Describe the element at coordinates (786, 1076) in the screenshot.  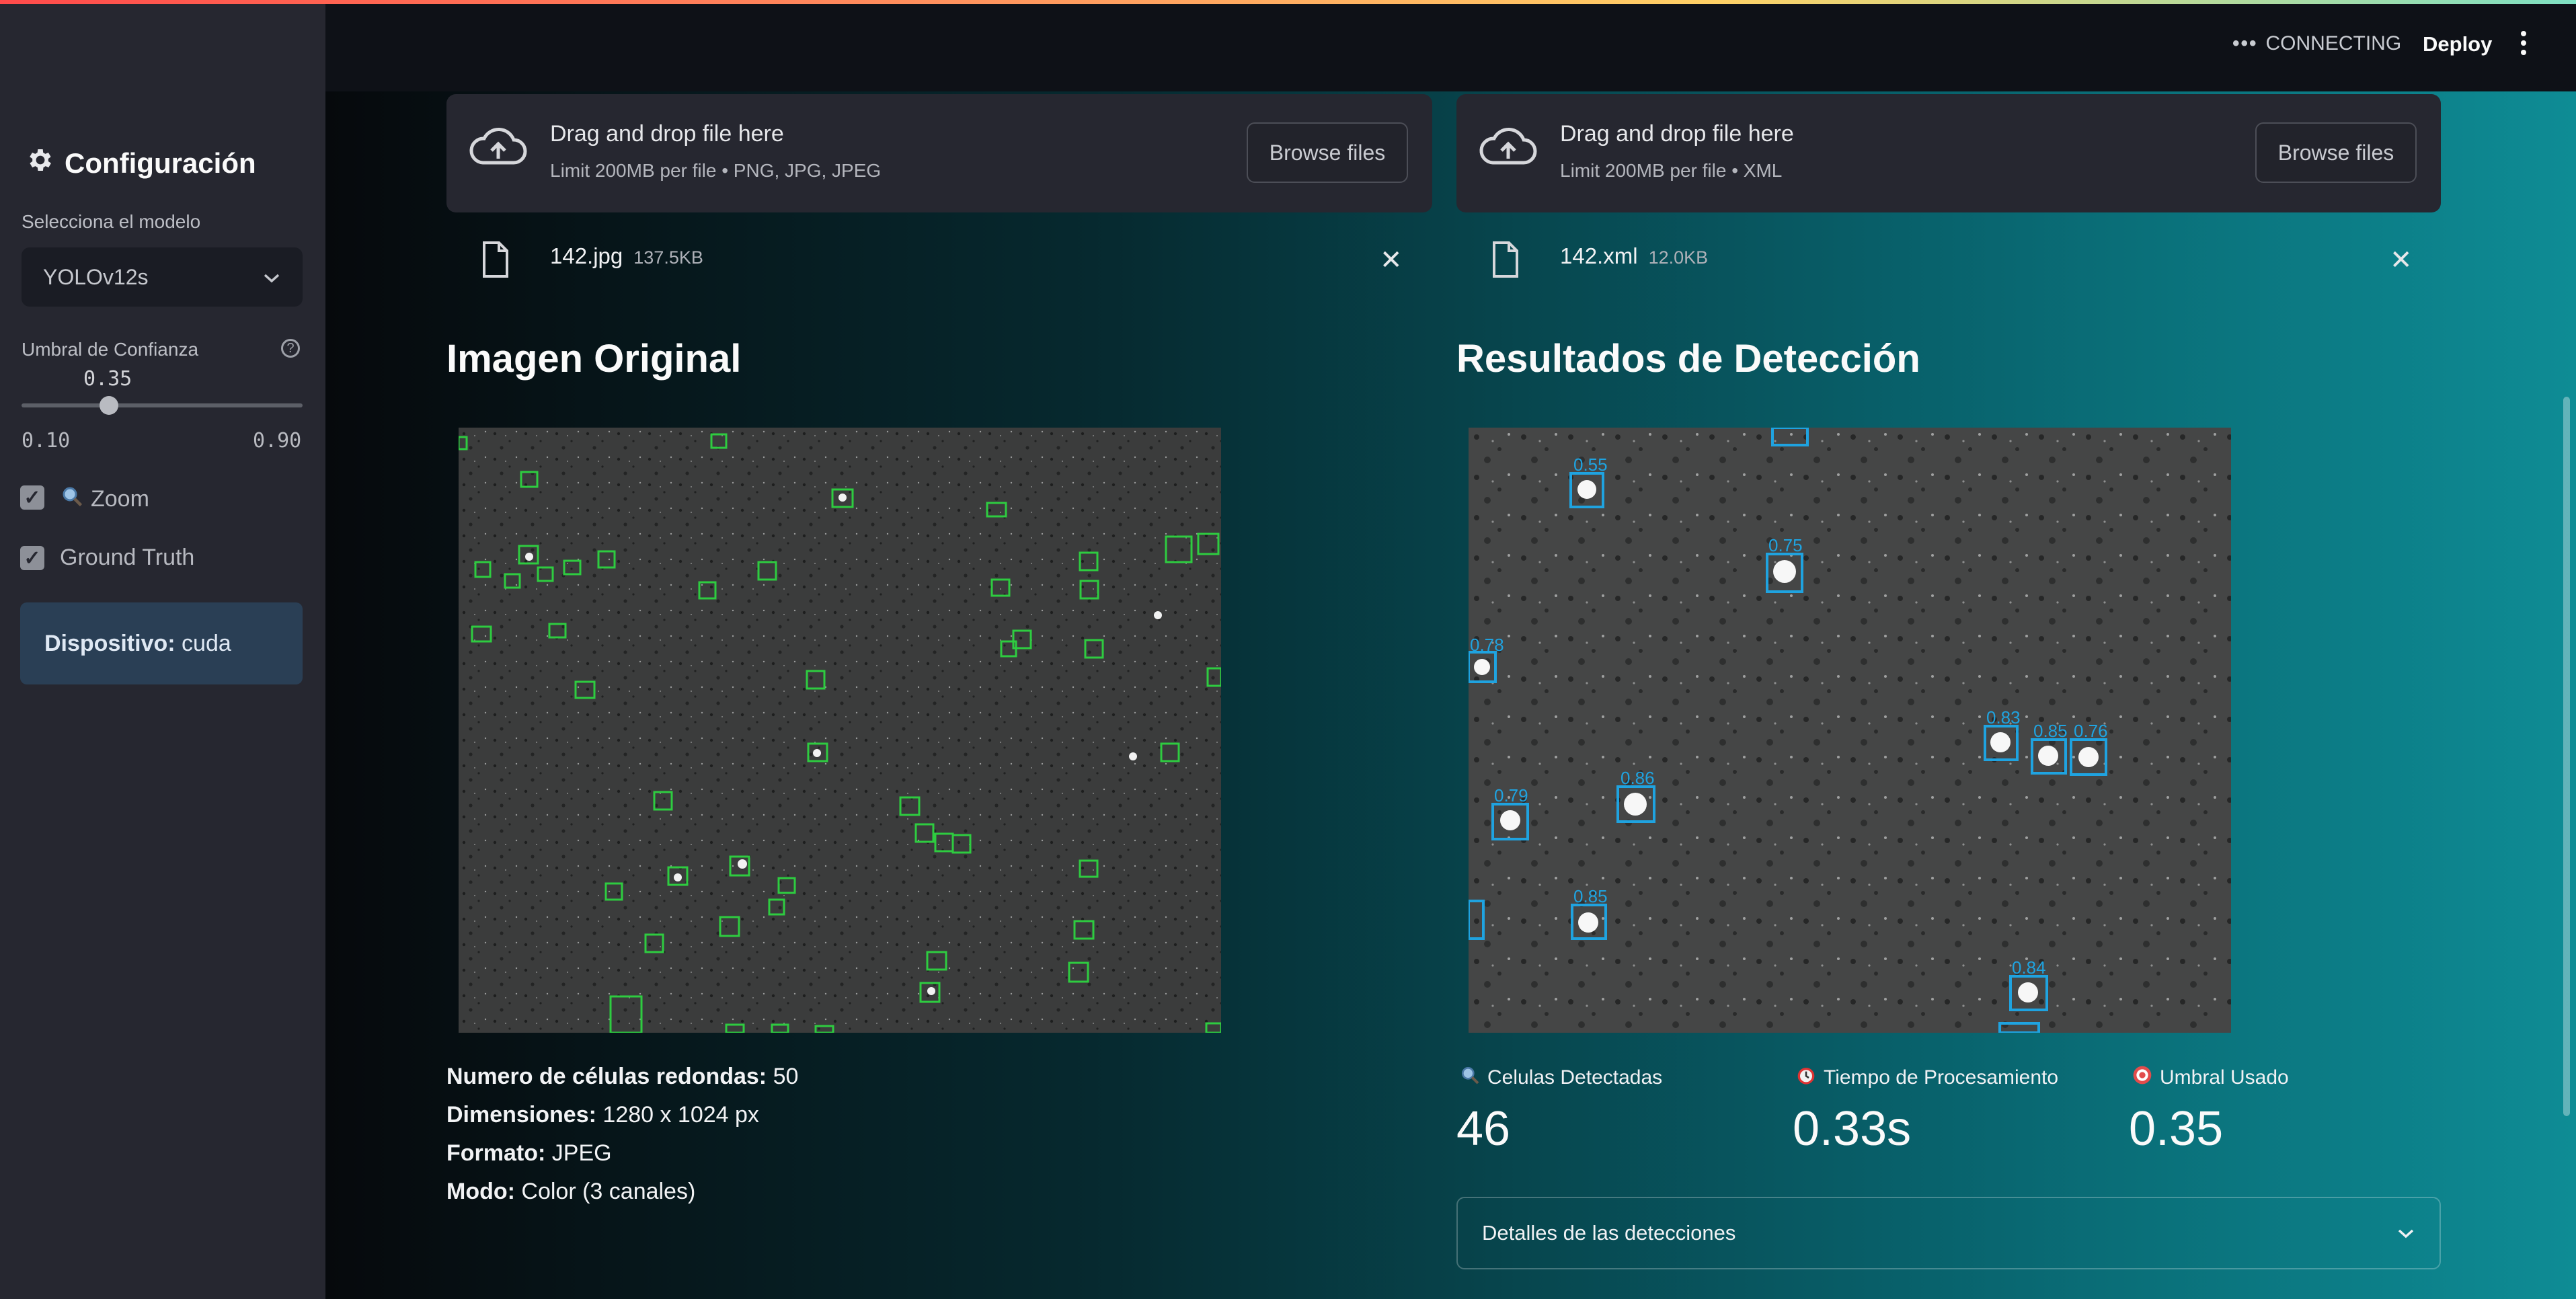
I see `info-value: 50` at that location.